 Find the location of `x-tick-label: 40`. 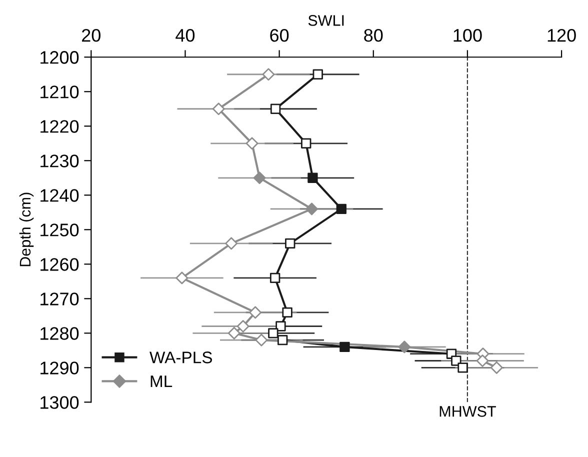

x-tick-label: 40 is located at coordinates (185, 35).